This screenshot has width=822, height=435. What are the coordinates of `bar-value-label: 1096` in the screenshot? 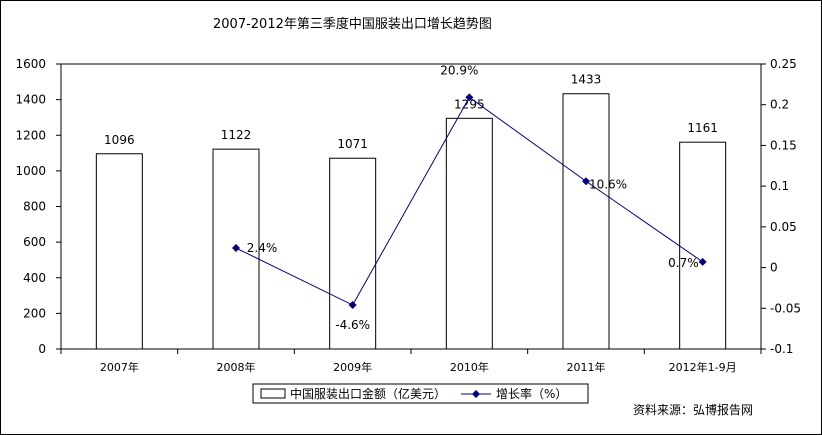 It's located at (119, 140).